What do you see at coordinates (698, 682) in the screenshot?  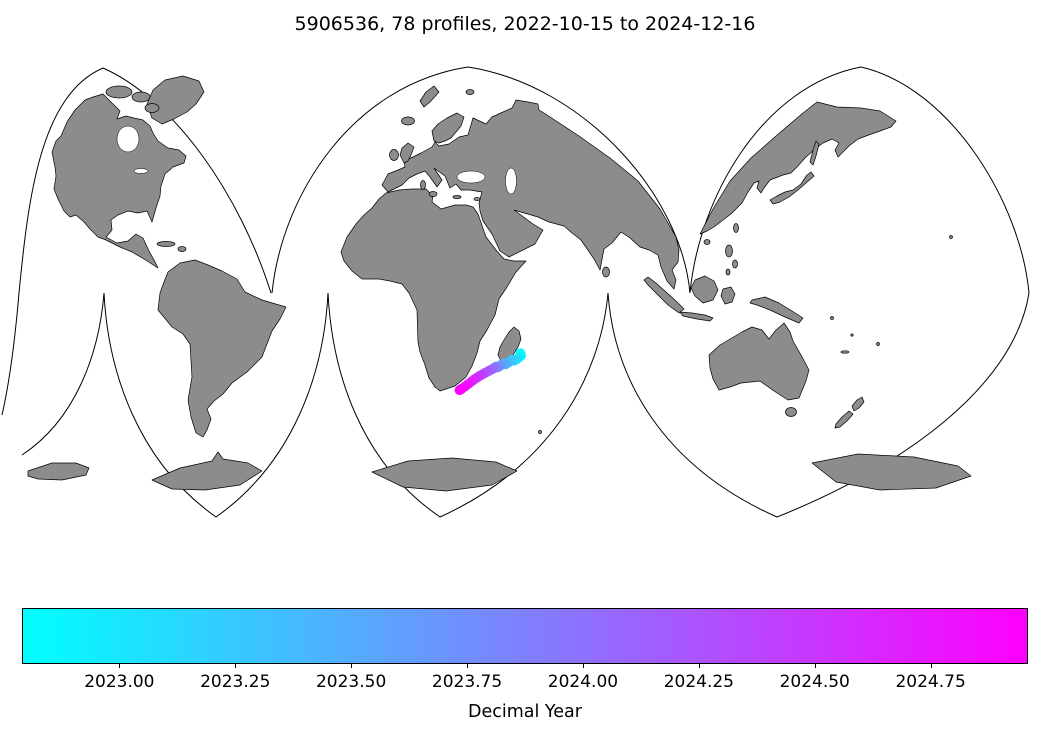 I see `colorbar-tick-label: 2024.25` at bounding box center [698, 682].